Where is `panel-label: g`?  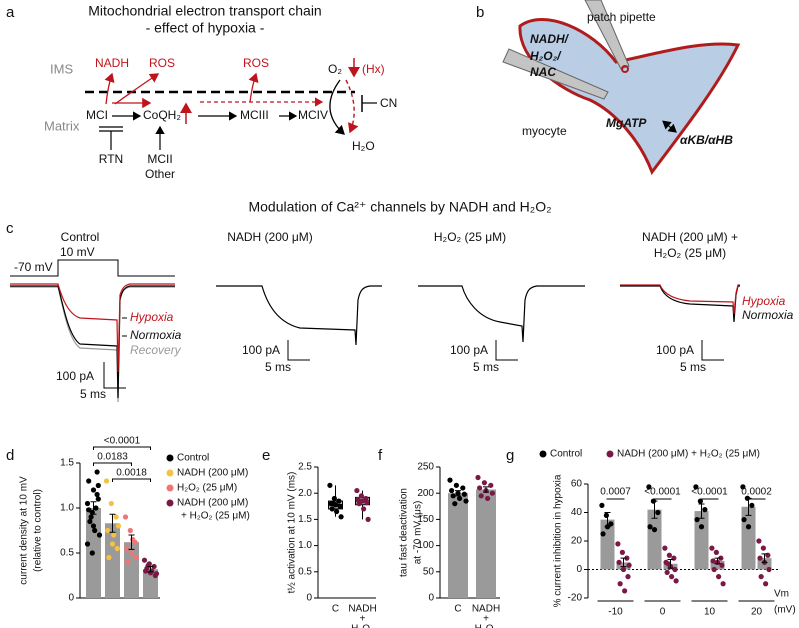
panel-label: g is located at coordinates (510, 455).